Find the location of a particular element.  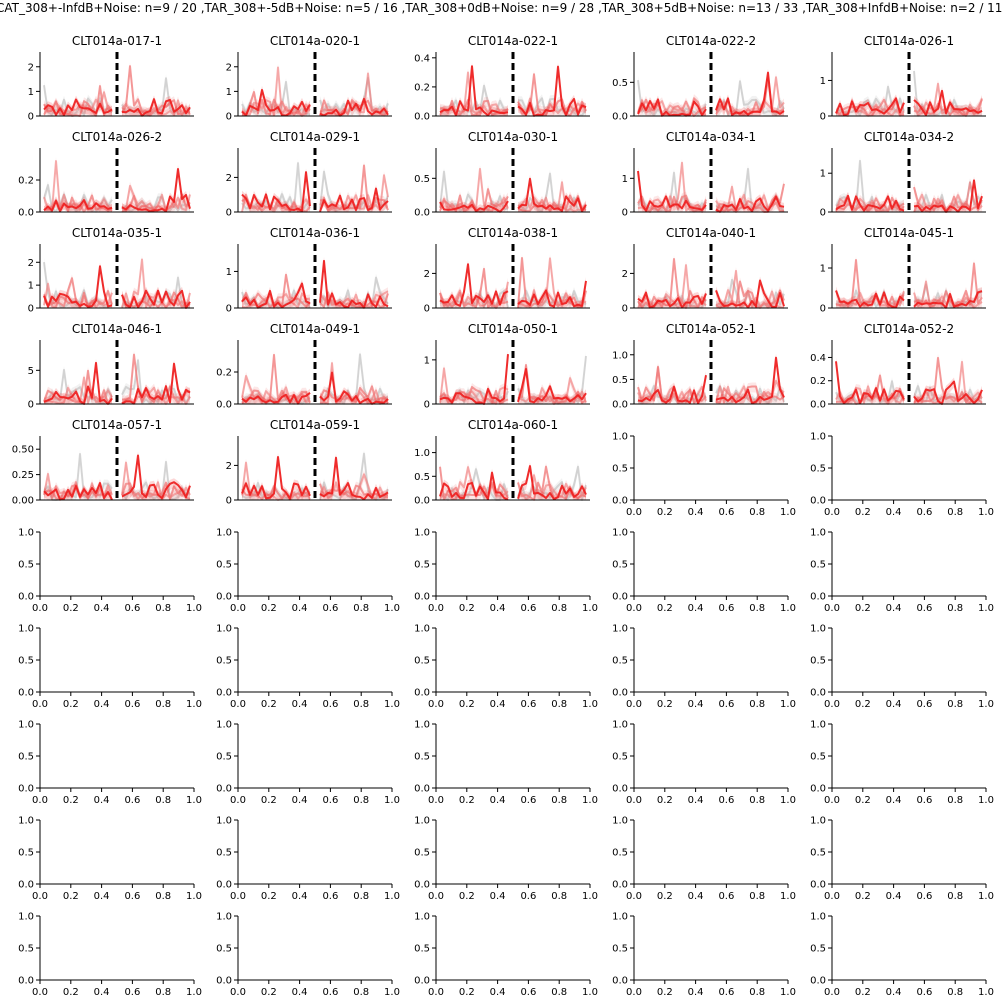

subplot-title: CLT014a-052-2 is located at coordinates (909, 329).